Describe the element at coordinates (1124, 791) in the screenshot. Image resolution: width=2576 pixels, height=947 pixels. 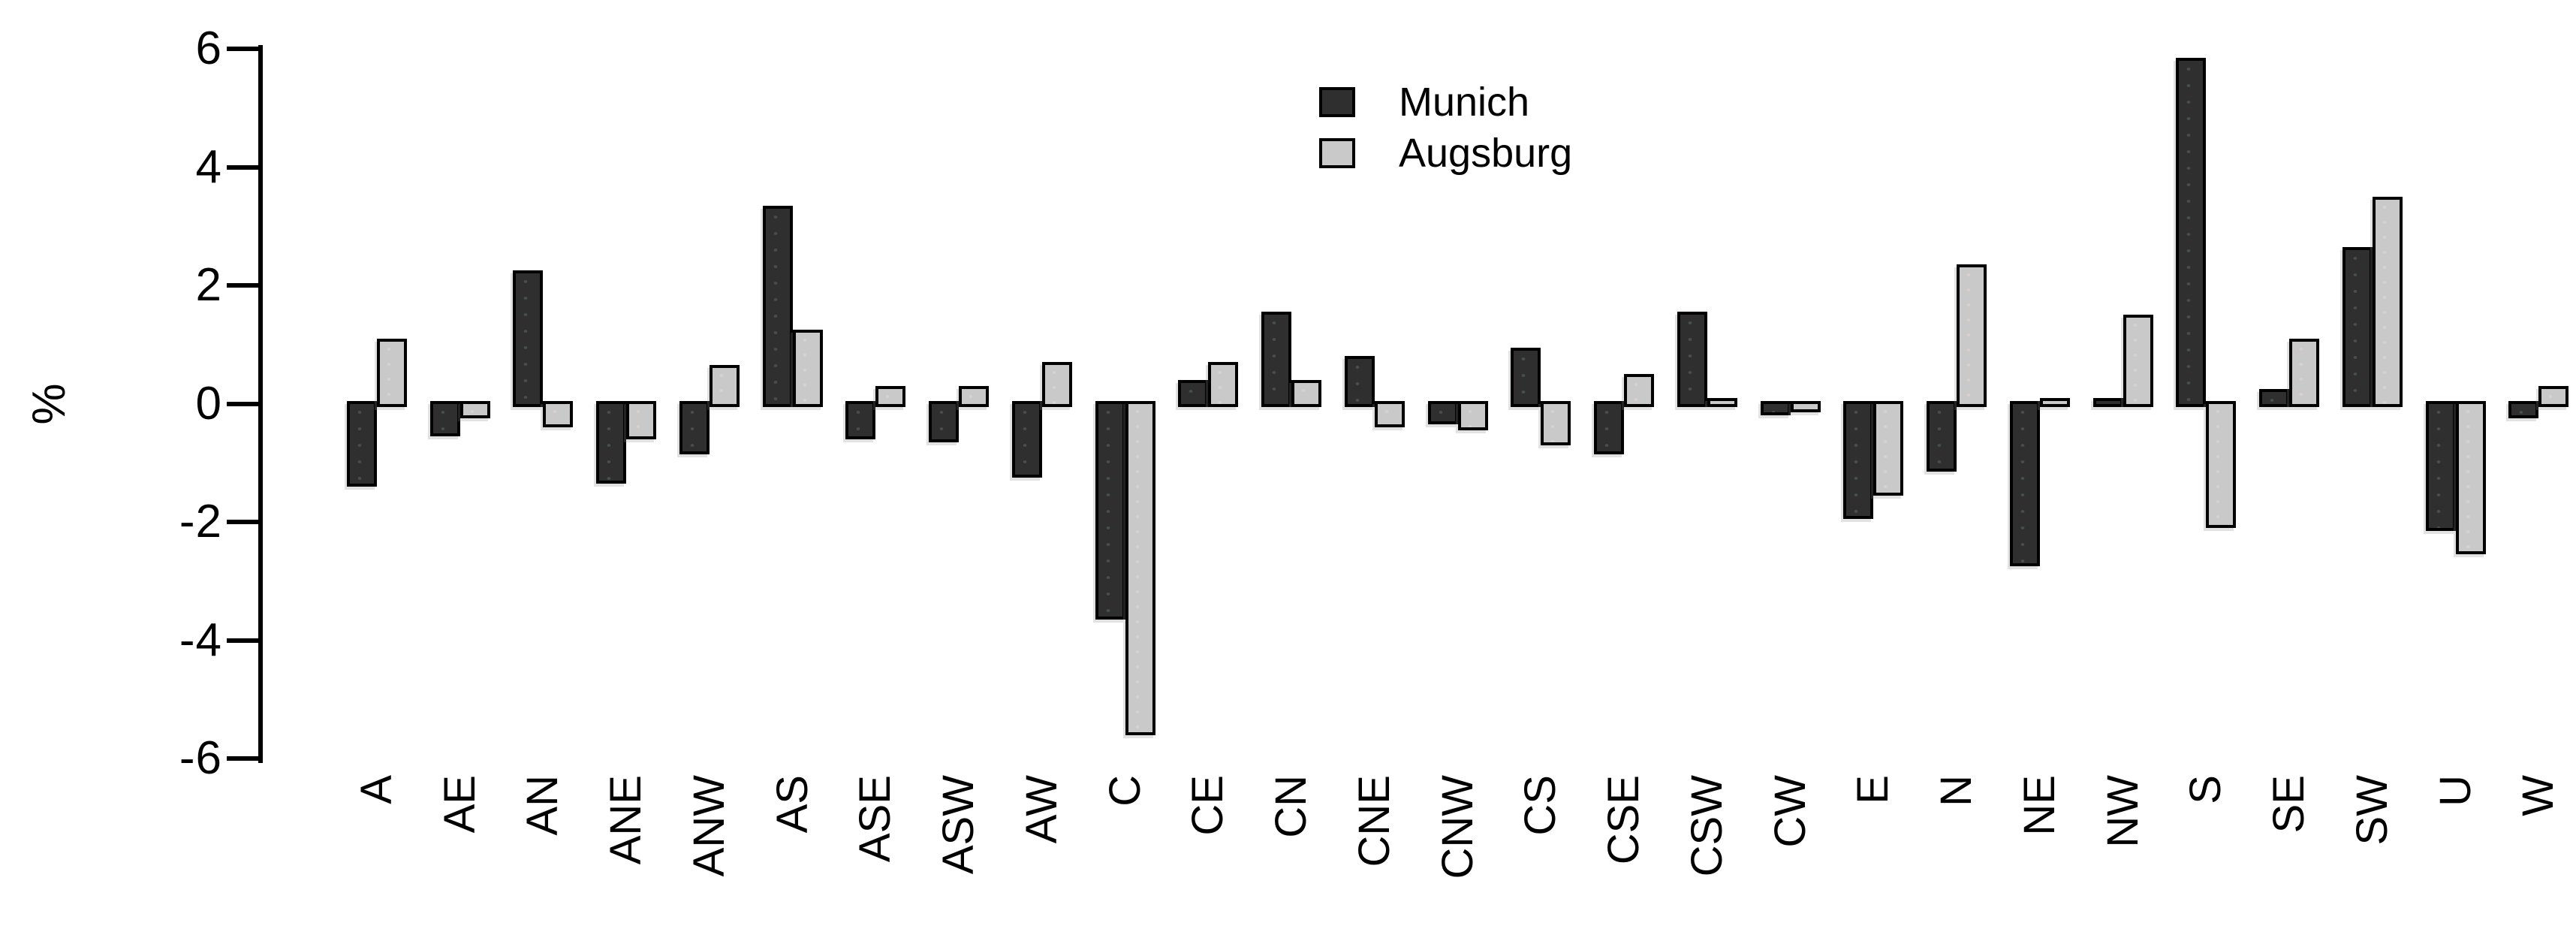
I see `x-label-c: C` at that location.